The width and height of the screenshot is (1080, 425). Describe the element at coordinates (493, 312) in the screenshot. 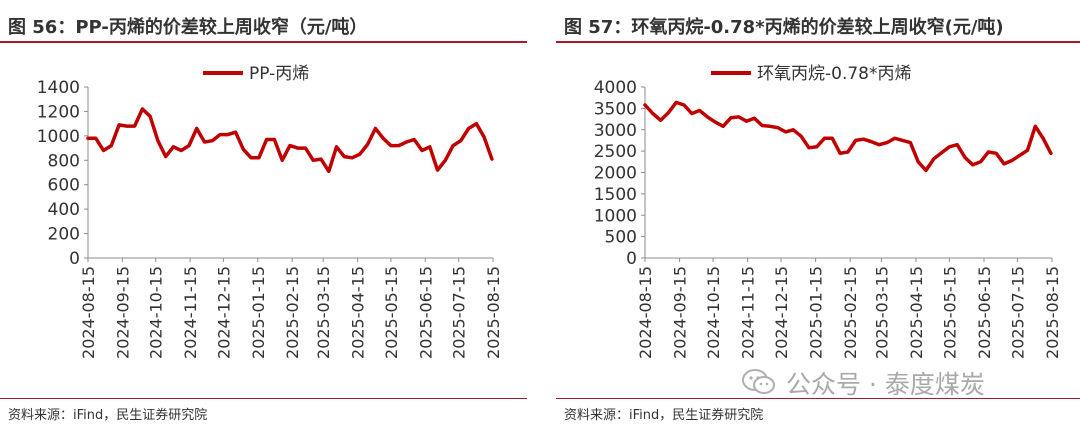

I see `x-tick-label: 2025-08-15` at that location.